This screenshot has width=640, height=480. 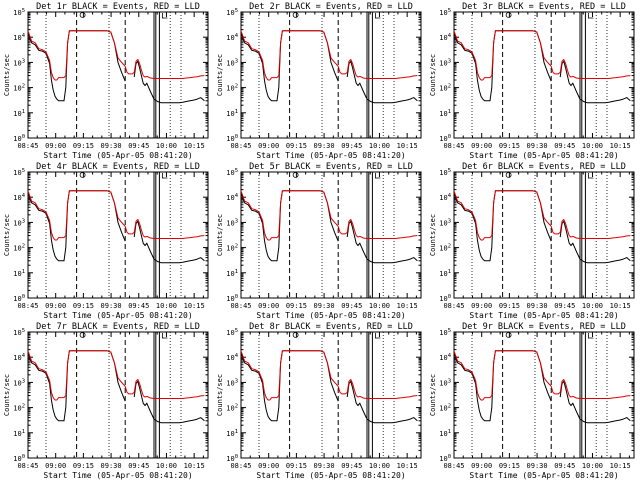 I want to click on panel-title: Det 8r BLACK = Events, RED = LLD, so click(x=331, y=327).